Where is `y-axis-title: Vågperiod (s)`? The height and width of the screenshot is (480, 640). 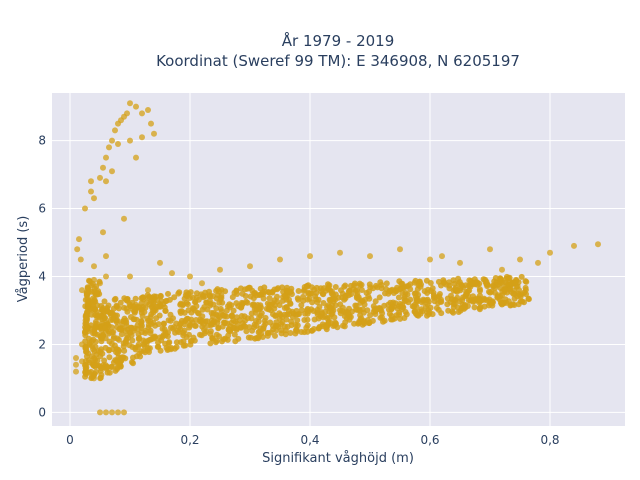 y-axis-title: Vågperiod (s) is located at coordinates (23, 259).